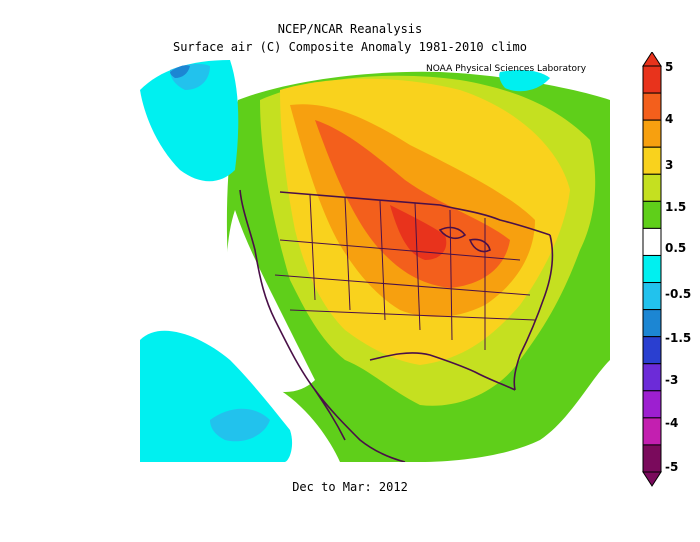  What do you see at coordinates (676, 248) in the screenshot?
I see `colorbar-label: 0.5` at bounding box center [676, 248].